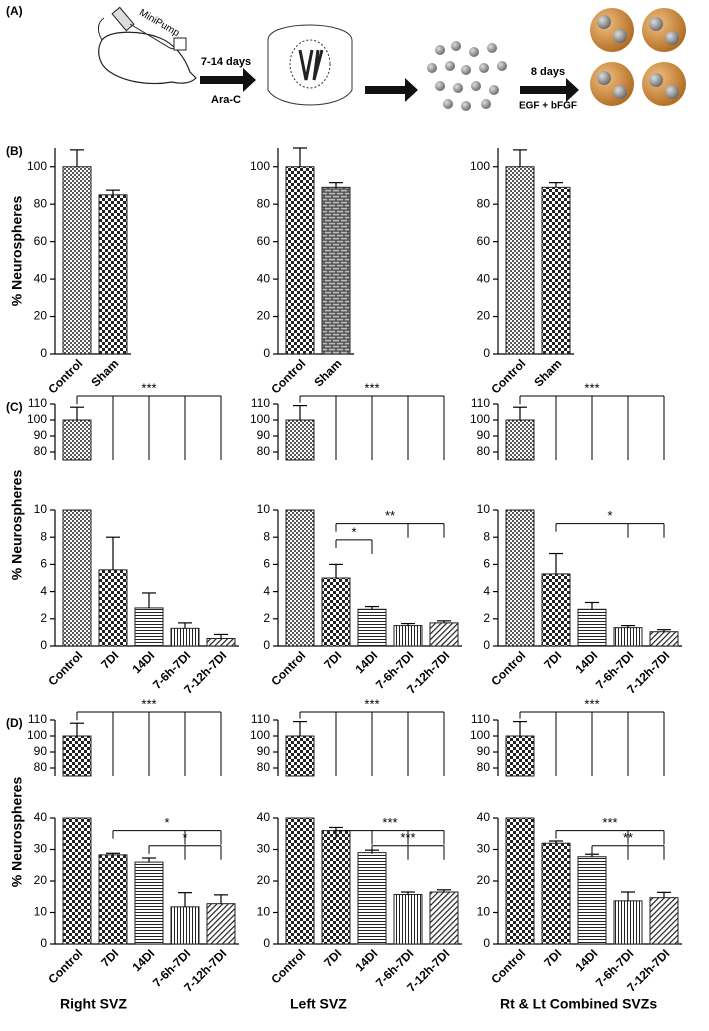 This screenshot has width=709, height=1031. I want to click on cells, so click(467, 76).